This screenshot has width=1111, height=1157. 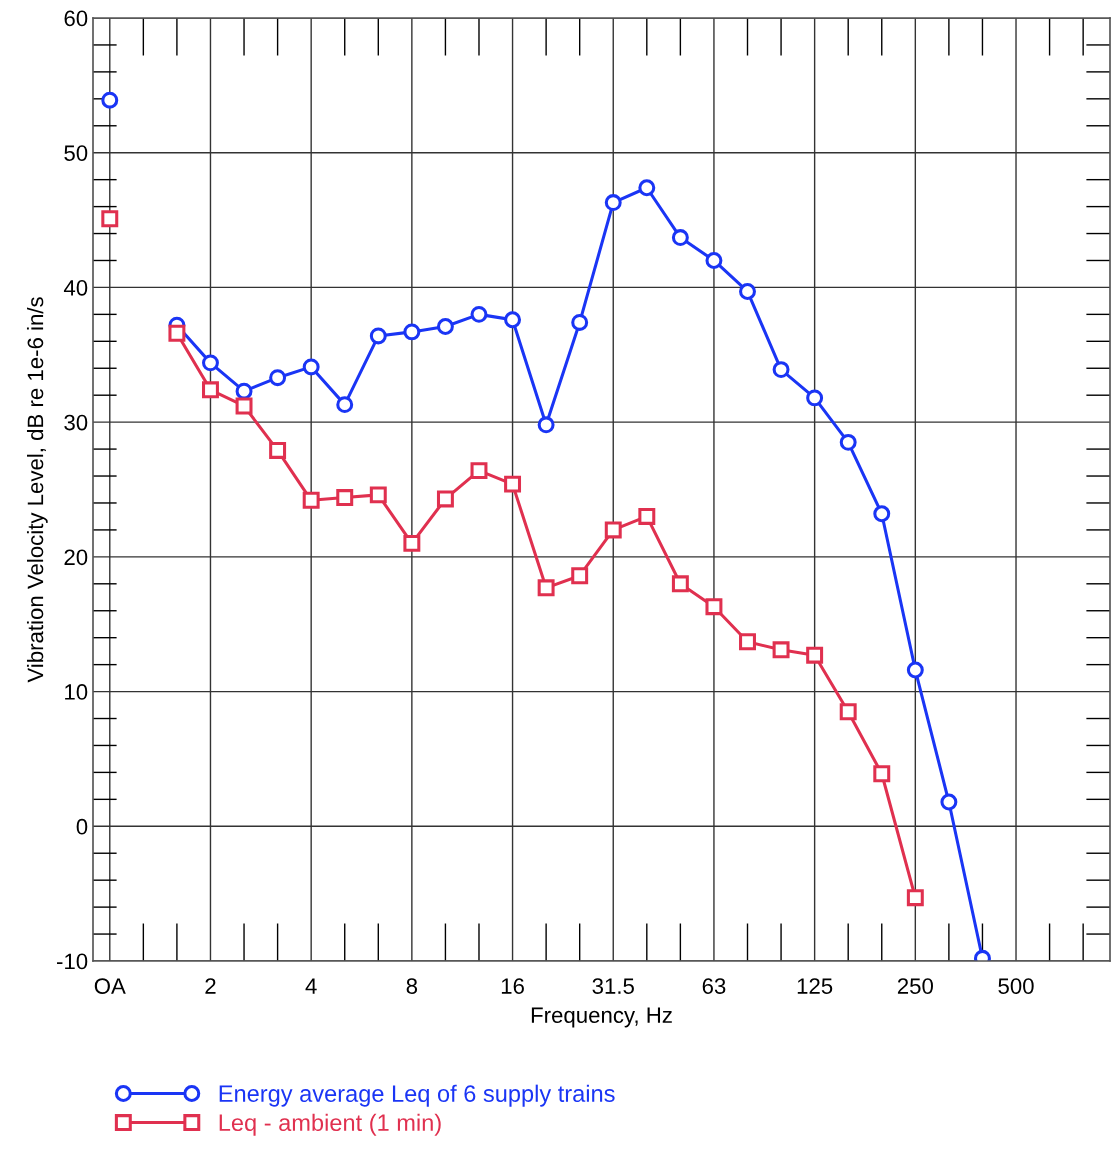 What do you see at coordinates (75, 287) in the screenshot?
I see `y-tick-label: 40` at bounding box center [75, 287].